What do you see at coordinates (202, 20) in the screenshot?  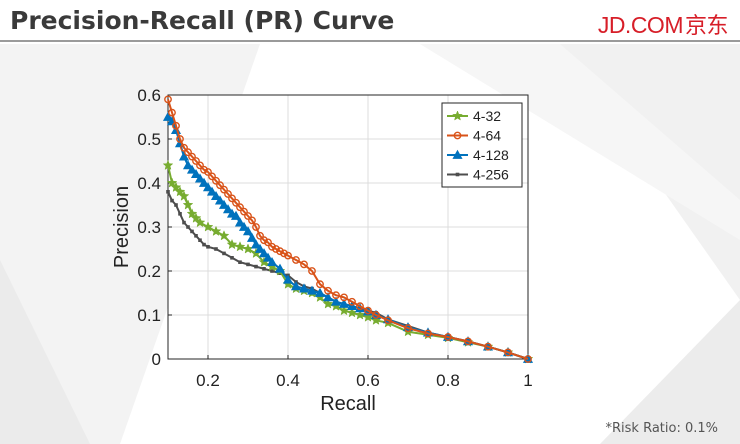 I see `page-title: Precision-Recall (PR) Curve` at bounding box center [202, 20].